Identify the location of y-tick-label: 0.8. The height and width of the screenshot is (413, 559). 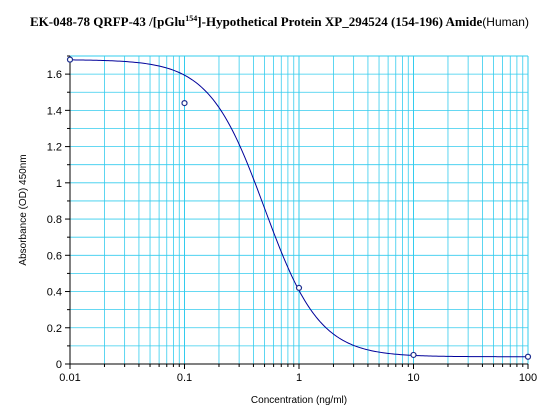
(54, 220).